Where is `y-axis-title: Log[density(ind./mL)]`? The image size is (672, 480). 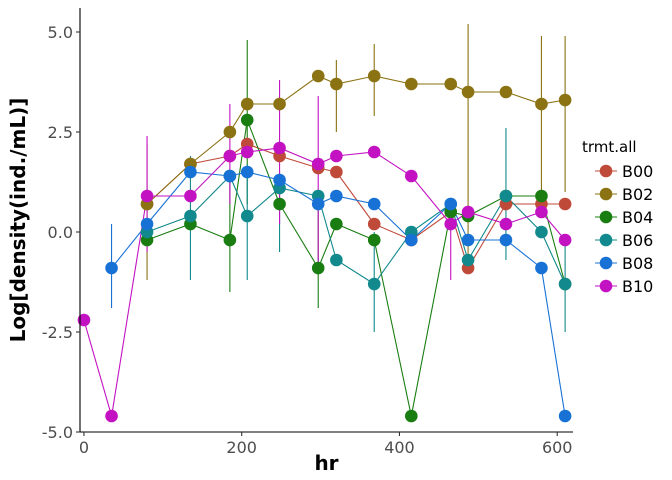 y-axis-title: Log[density(ind./mL)] is located at coordinates (18, 220).